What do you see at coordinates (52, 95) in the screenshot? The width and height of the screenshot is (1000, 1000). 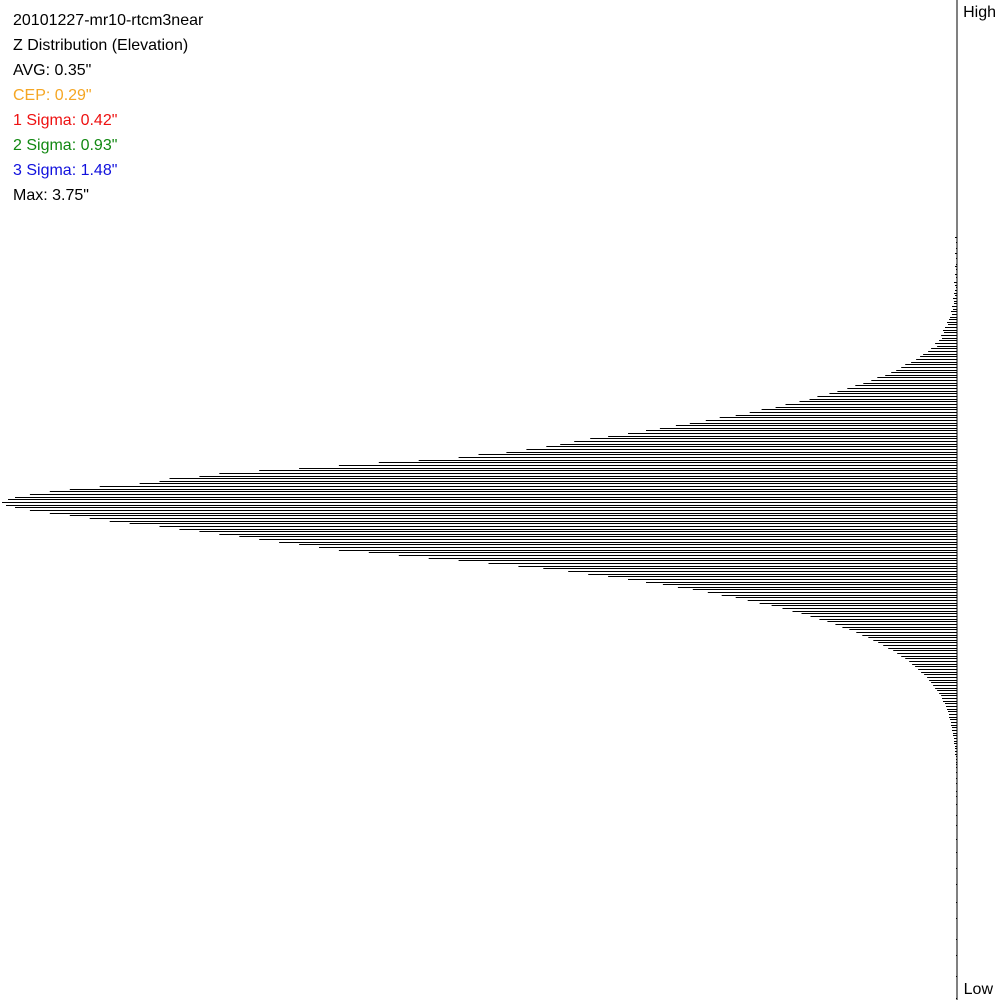 I see `stat-cep: CEP: 0.29"` at bounding box center [52, 95].